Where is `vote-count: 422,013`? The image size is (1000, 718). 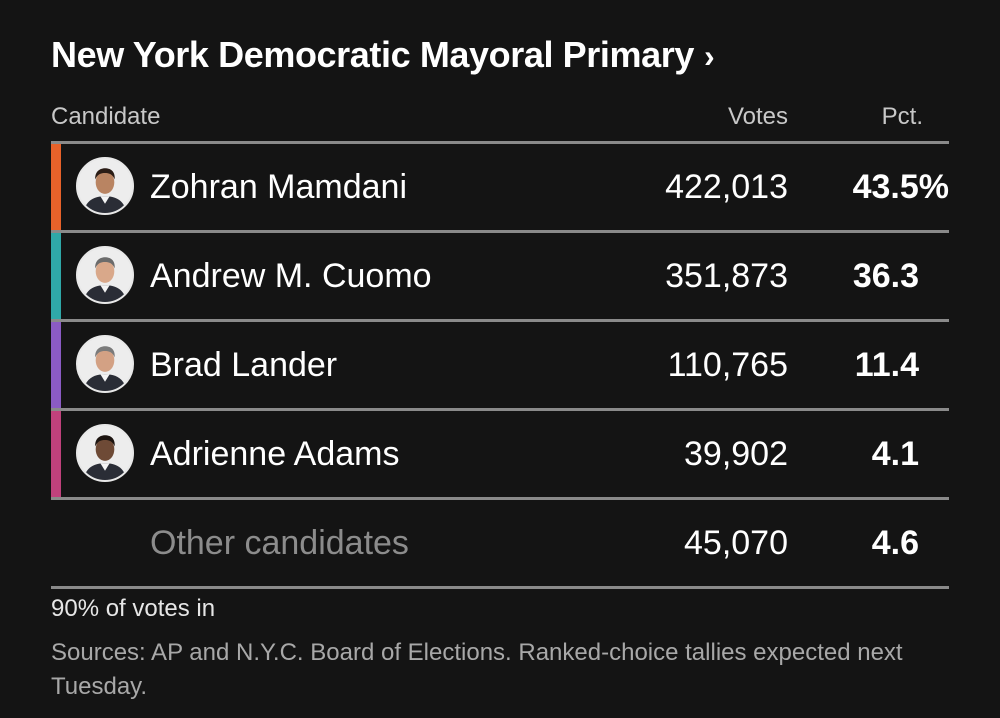
vote-count: 422,013 is located at coordinates (726, 187).